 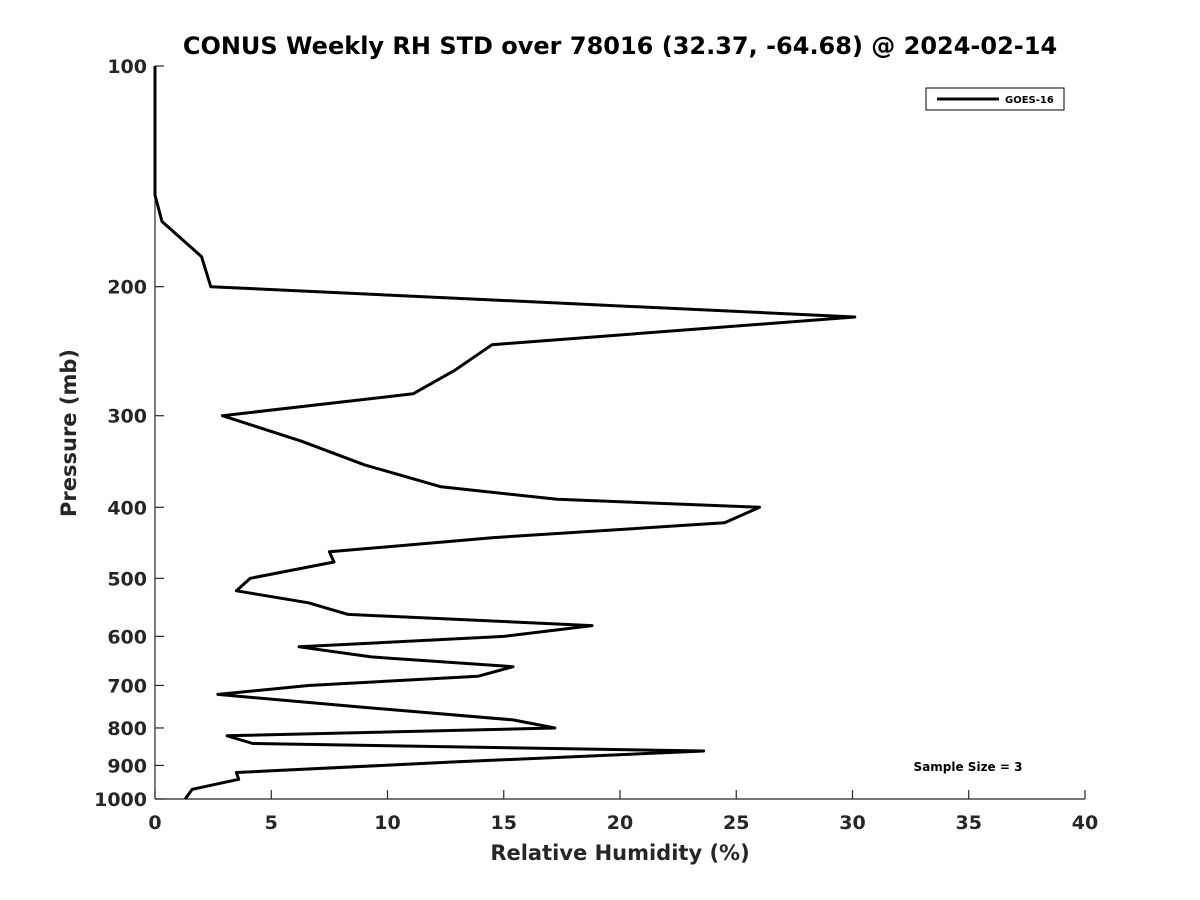 What do you see at coordinates (127, 637) in the screenshot?
I see `y-tick-label: 600` at bounding box center [127, 637].